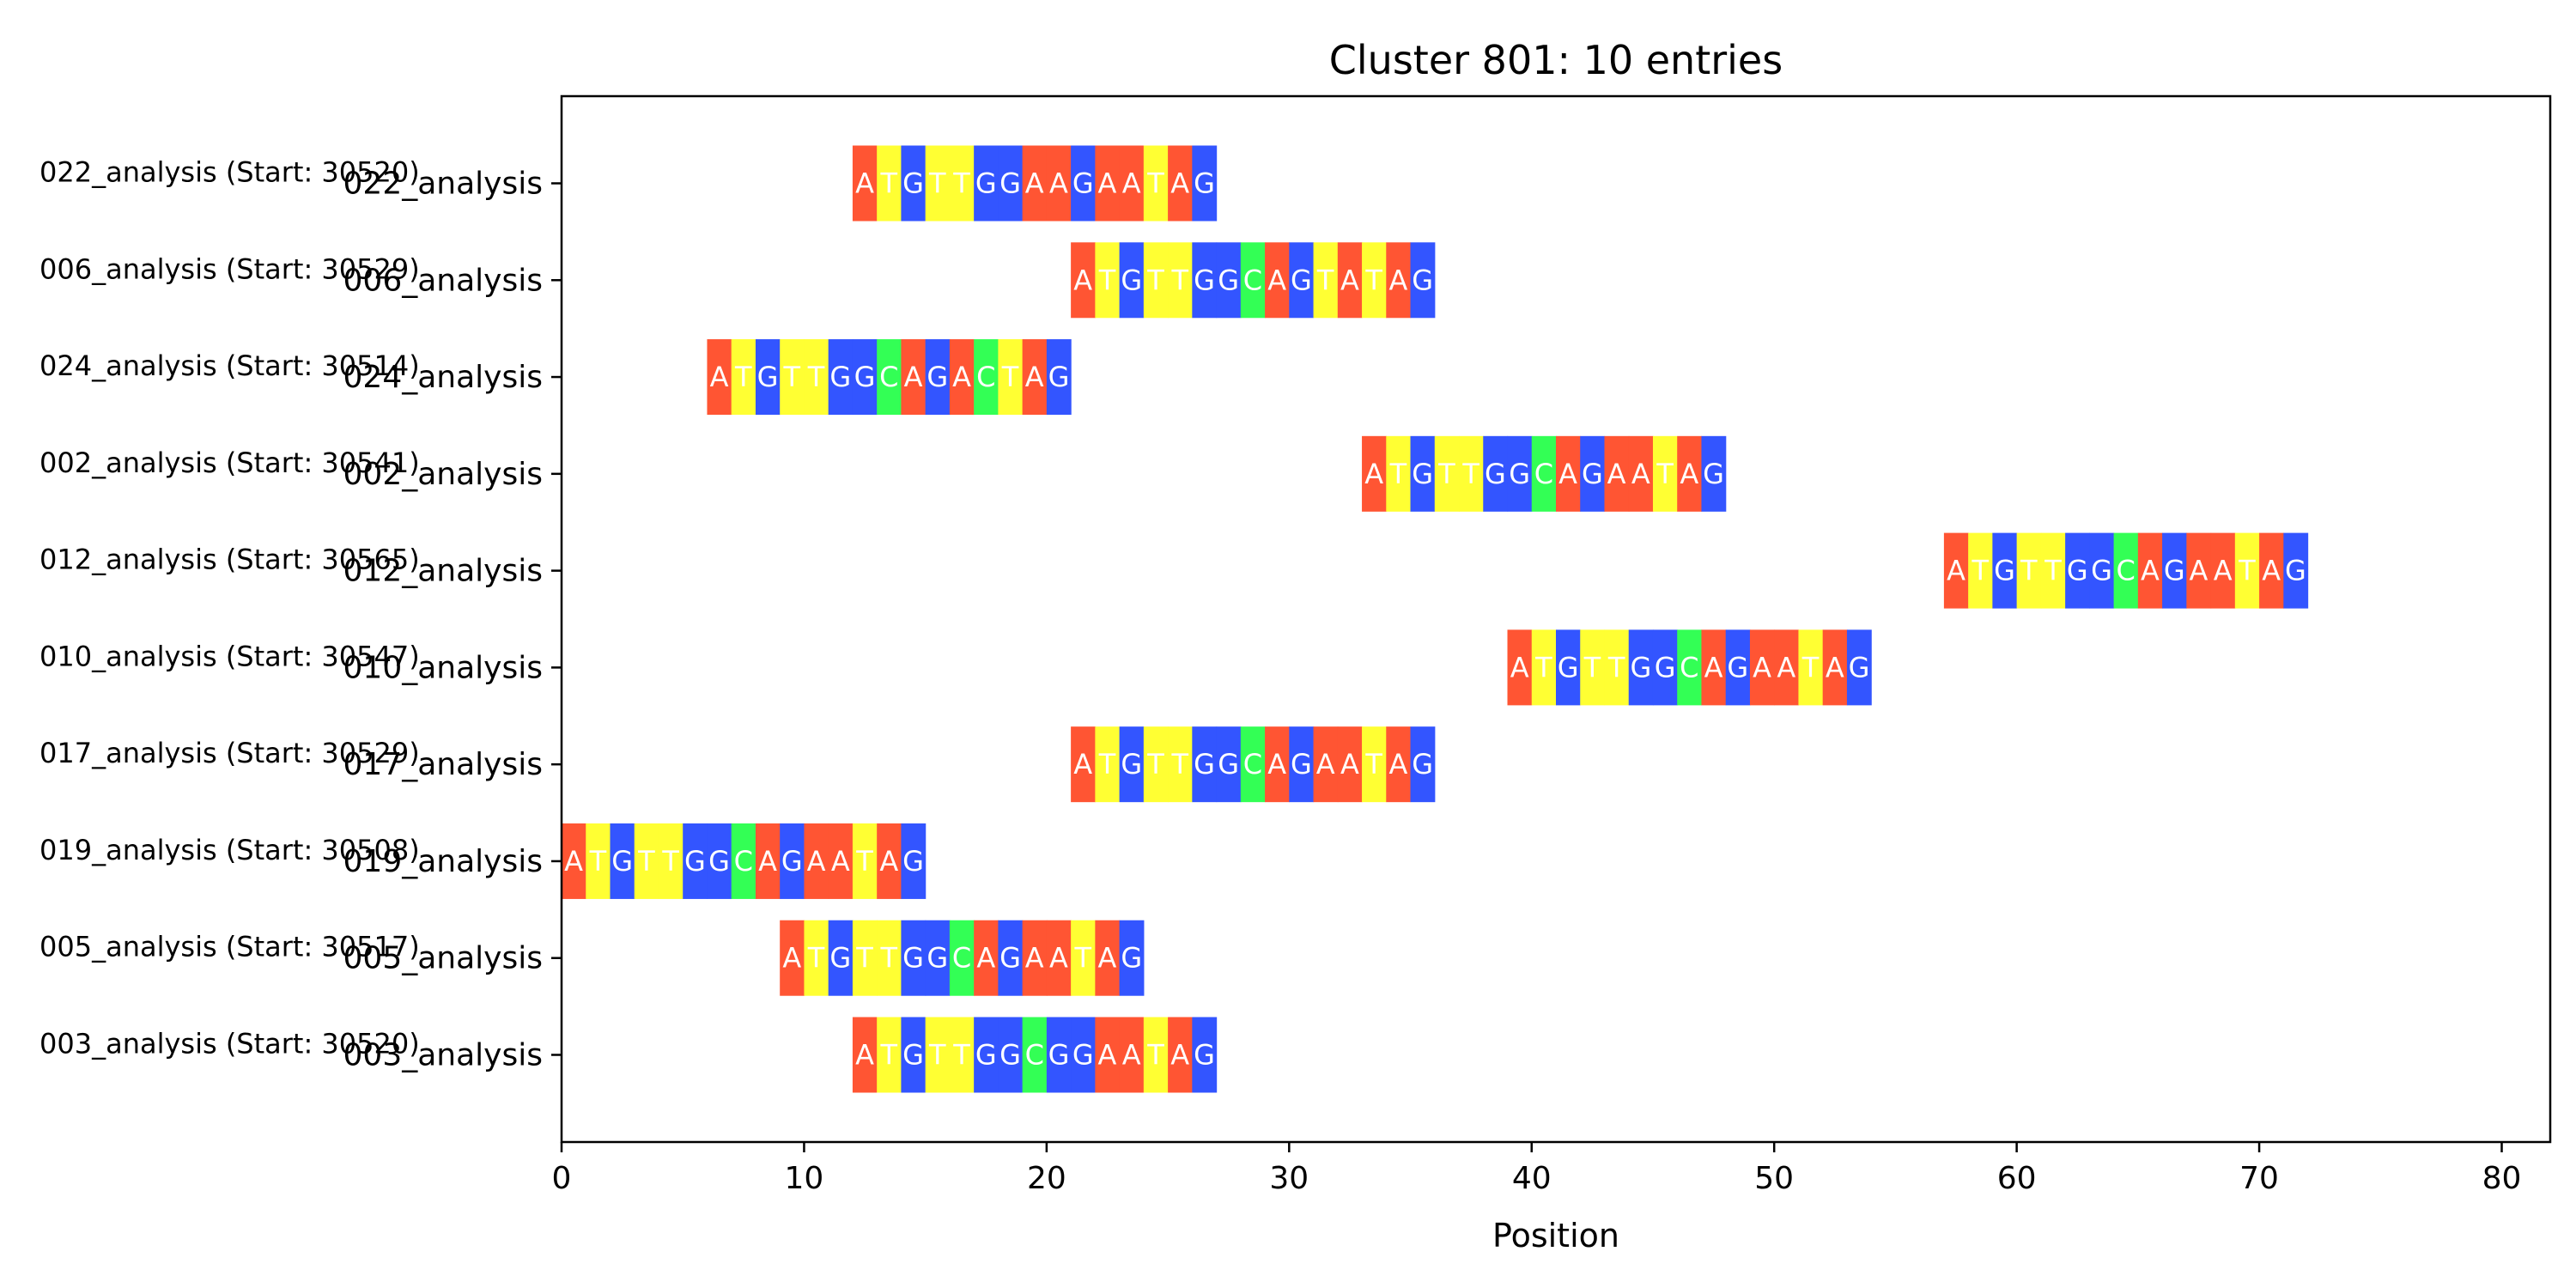  I want to click on y-tick-label: 022_analysis, so click(443, 185).